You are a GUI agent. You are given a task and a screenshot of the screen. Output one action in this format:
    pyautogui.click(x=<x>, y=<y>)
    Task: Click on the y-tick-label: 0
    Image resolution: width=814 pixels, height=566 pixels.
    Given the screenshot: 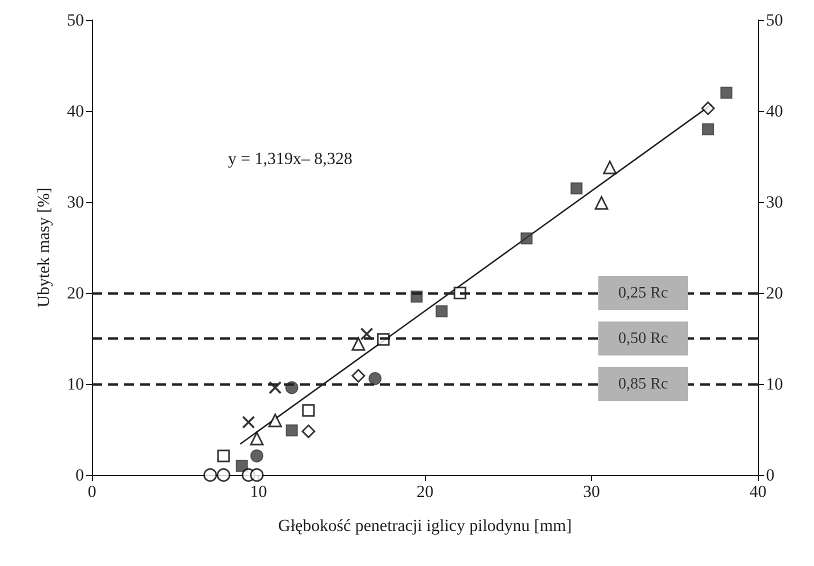 What is the action you would take?
    pyautogui.click(x=80, y=475)
    